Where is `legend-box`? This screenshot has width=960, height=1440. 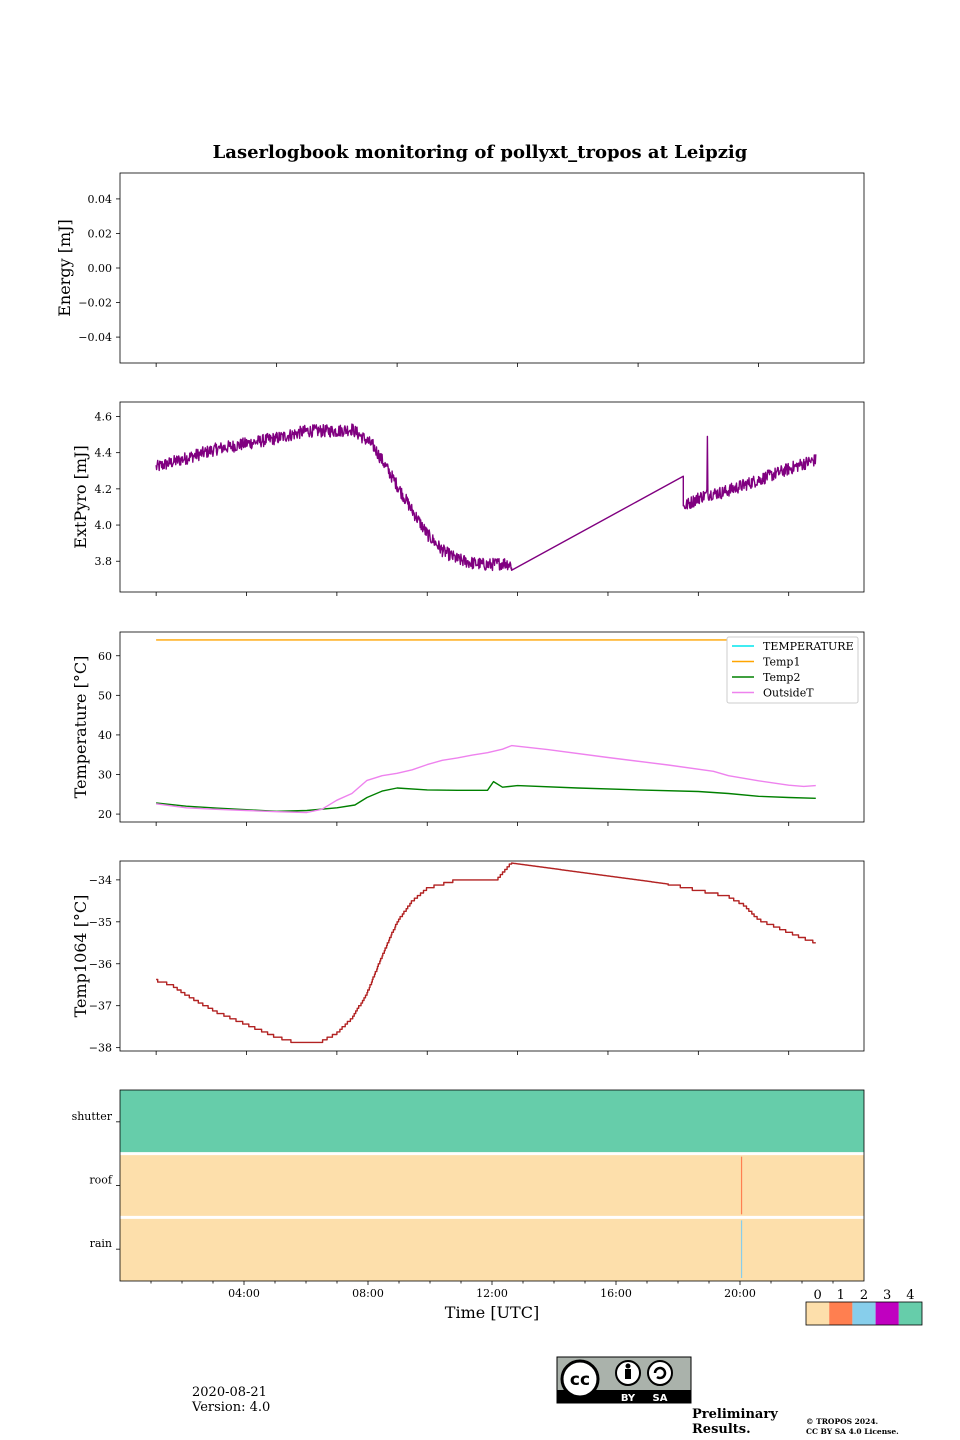 legend-box is located at coordinates (792, 670).